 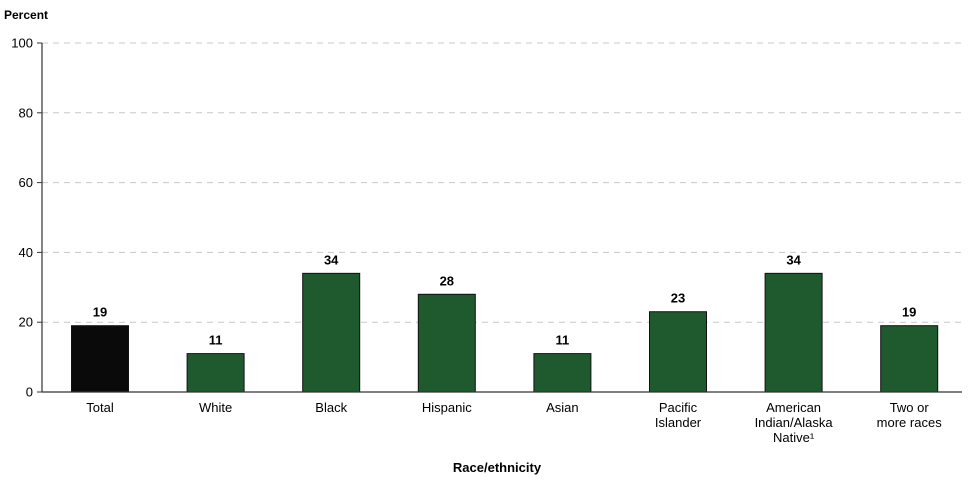 I want to click on category-label-4: Asian, so click(x=562, y=407).